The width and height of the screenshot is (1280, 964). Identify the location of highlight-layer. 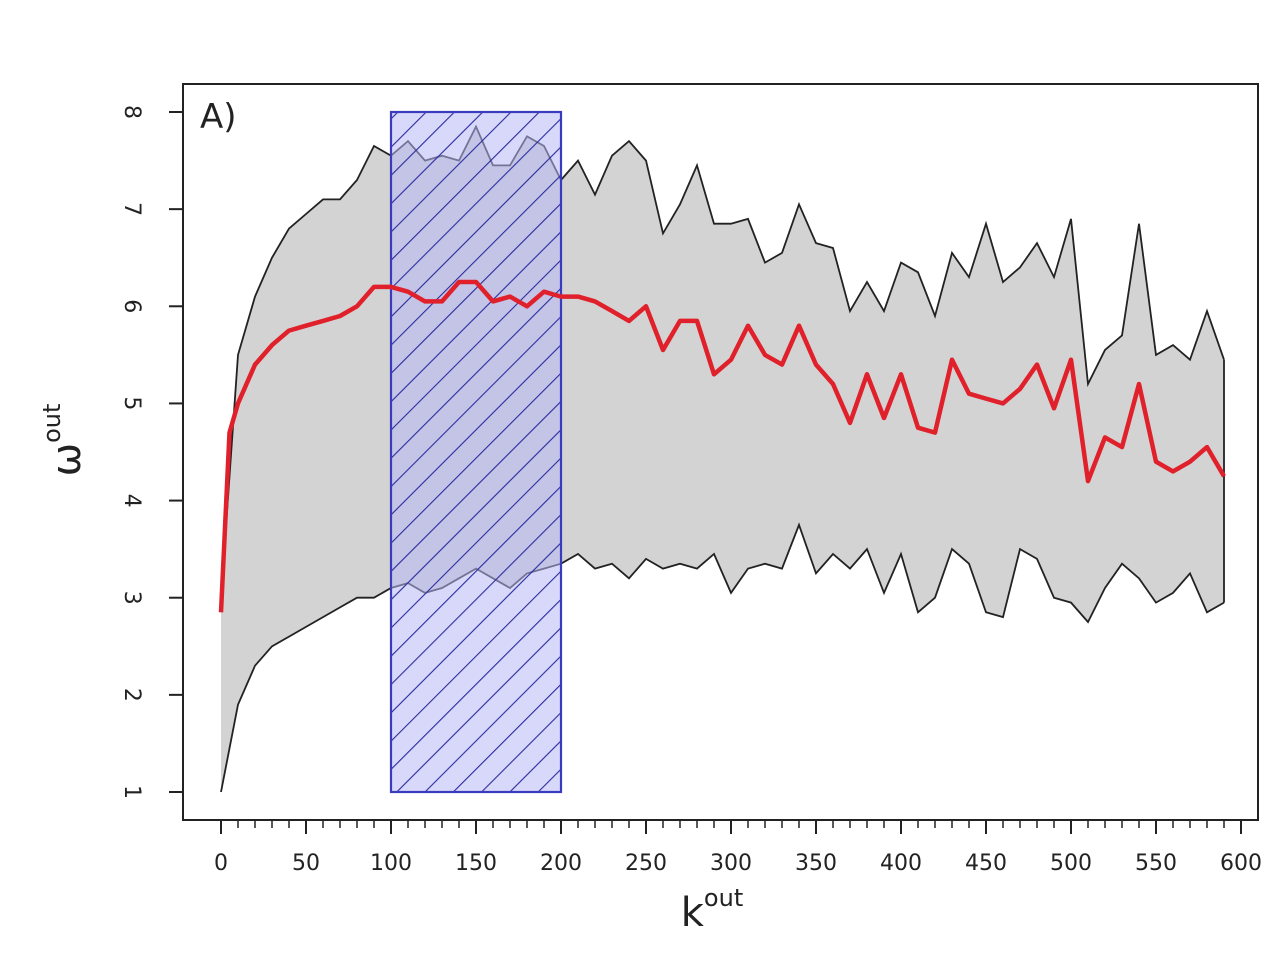
(476, 452).